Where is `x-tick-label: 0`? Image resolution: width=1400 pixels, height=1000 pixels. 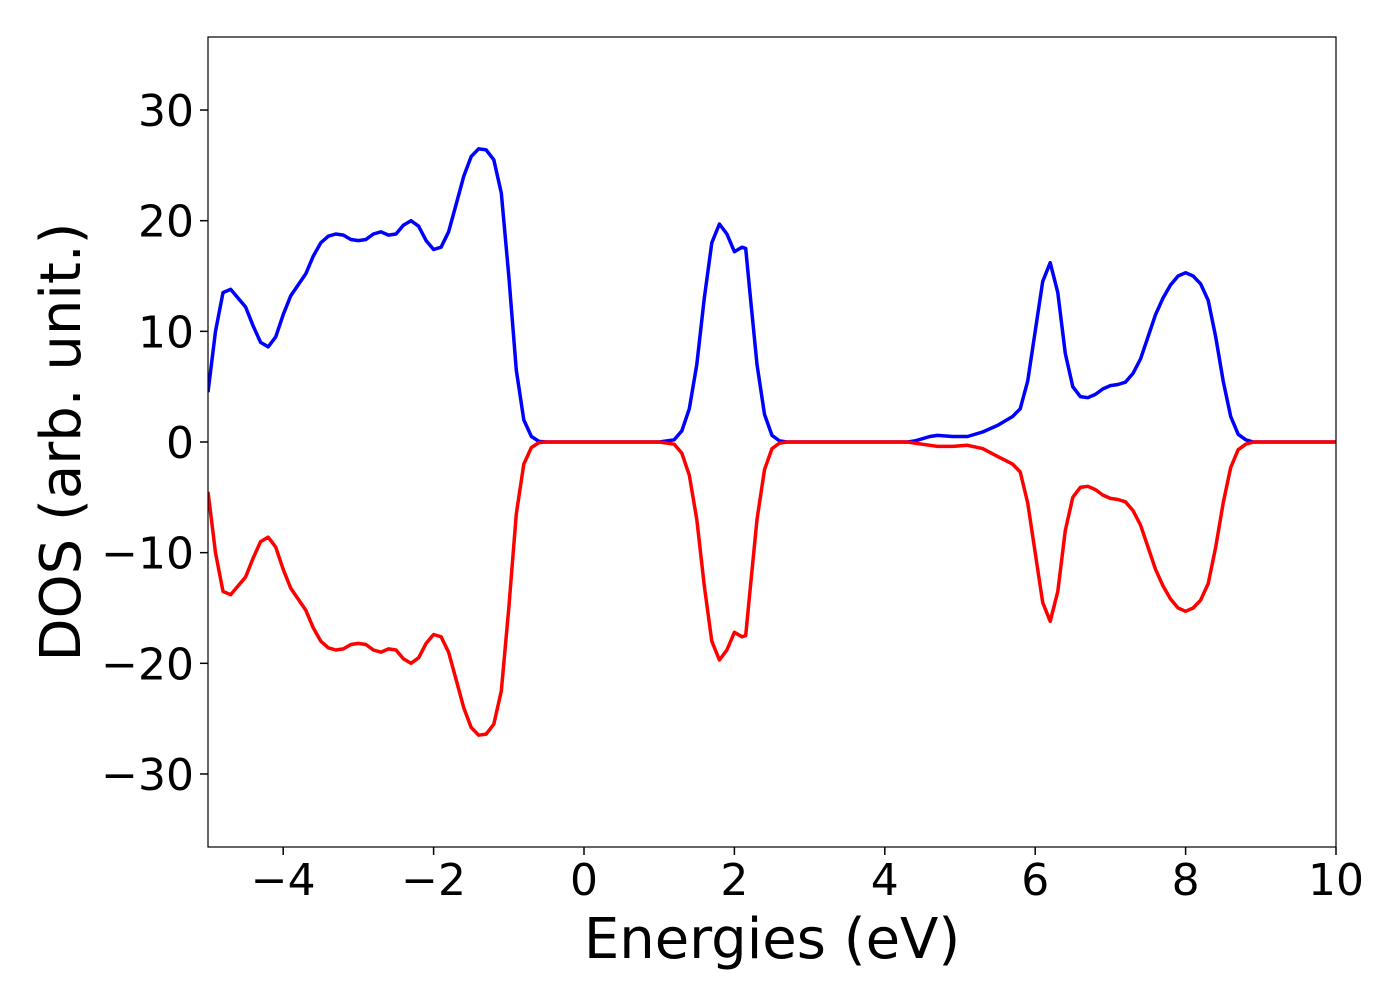
x-tick-label: 0 is located at coordinates (584, 880).